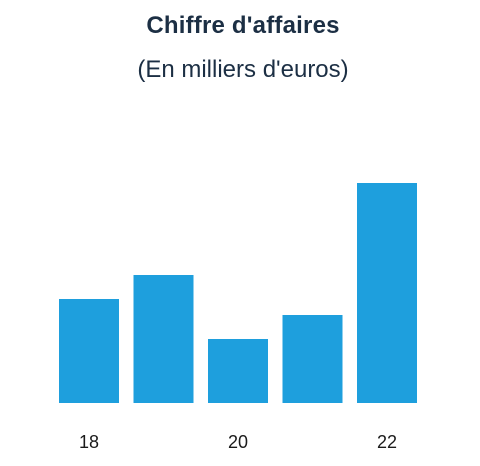  What do you see at coordinates (387, 442) in the screenshot?
I see `x-tick-label-22: 22` at bounding box center [387, 442].